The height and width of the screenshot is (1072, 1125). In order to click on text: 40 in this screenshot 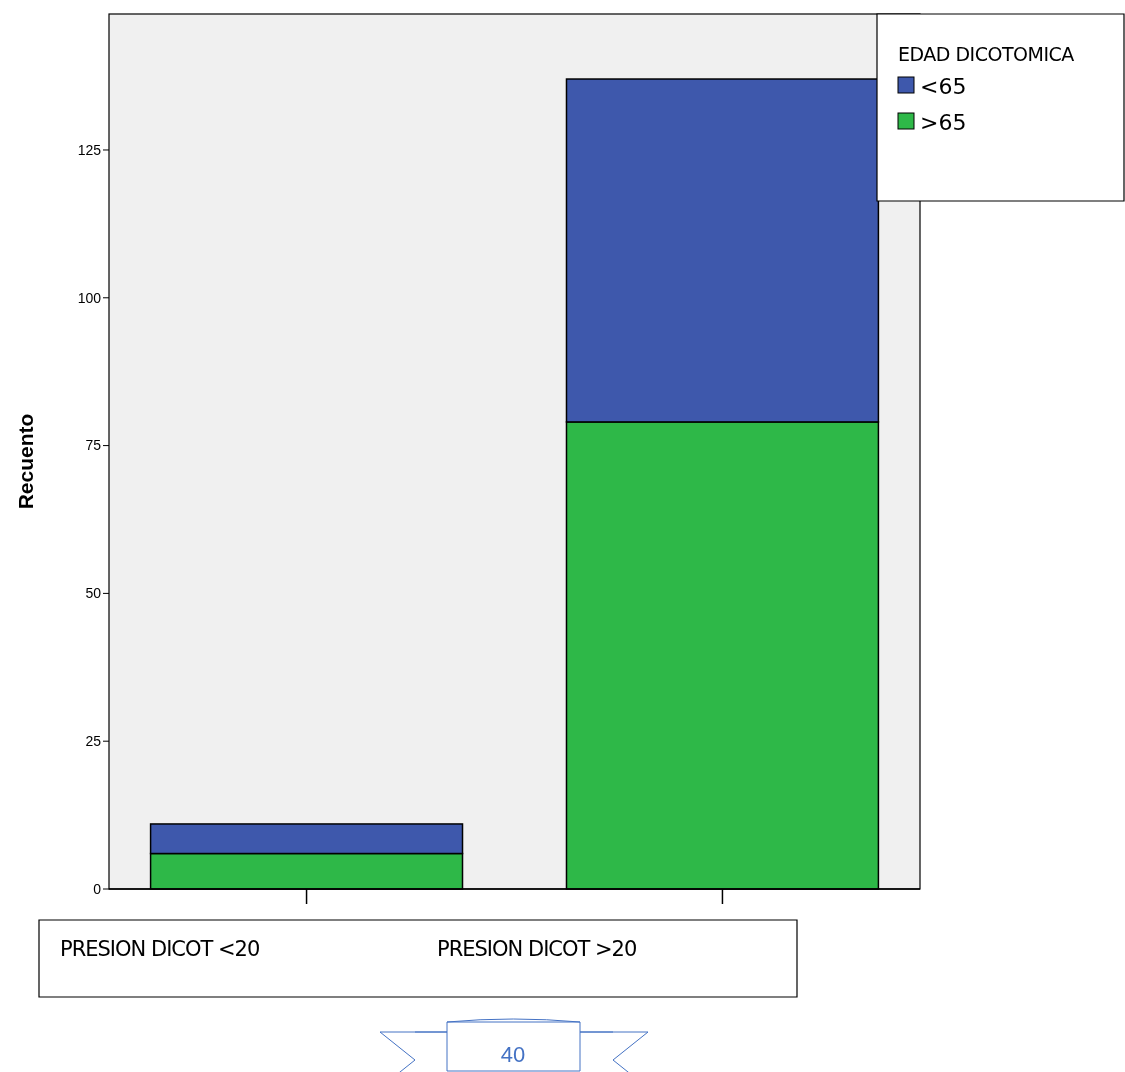, I will do `click(513, 1054)`.